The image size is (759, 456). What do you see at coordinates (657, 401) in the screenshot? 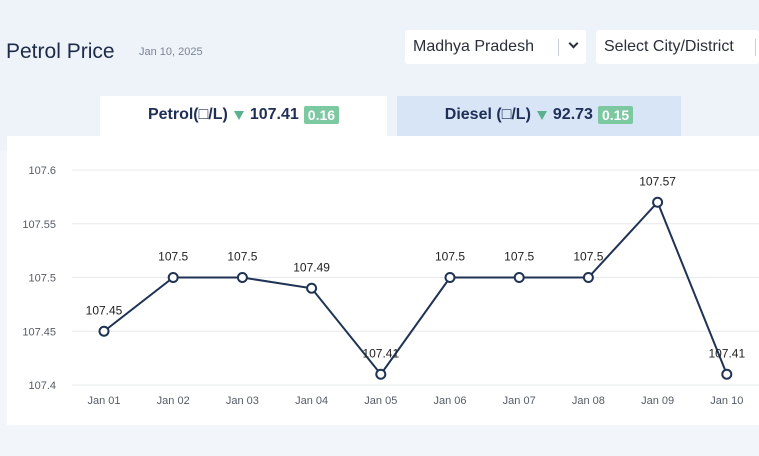
I see `x-tick-label: Jan 09` at bounding box center [657, 401].